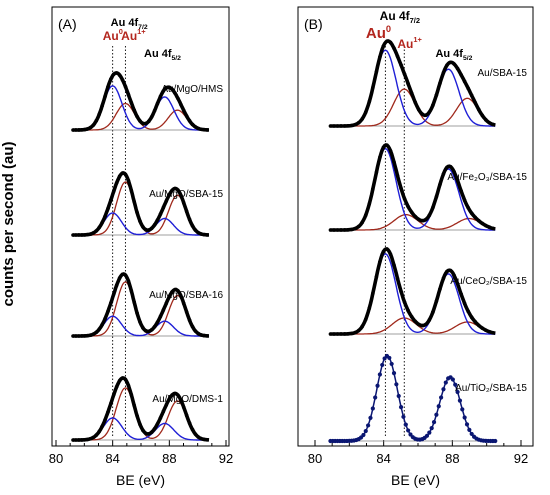  What do you see at coordinates (141, 31) in the screenshot?
I see `peak-label-sup: 1+` at bounding box center [141, 31].